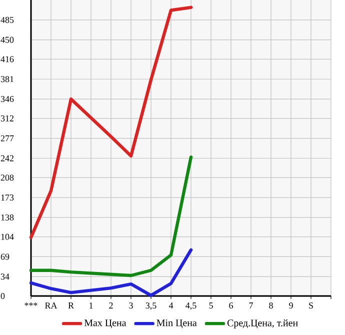 The image size is (345, 335). What do you see at coordinates (7, 158) in the screenshot?
I see `y-tick-label: 242` at bounding box center [7, 158].